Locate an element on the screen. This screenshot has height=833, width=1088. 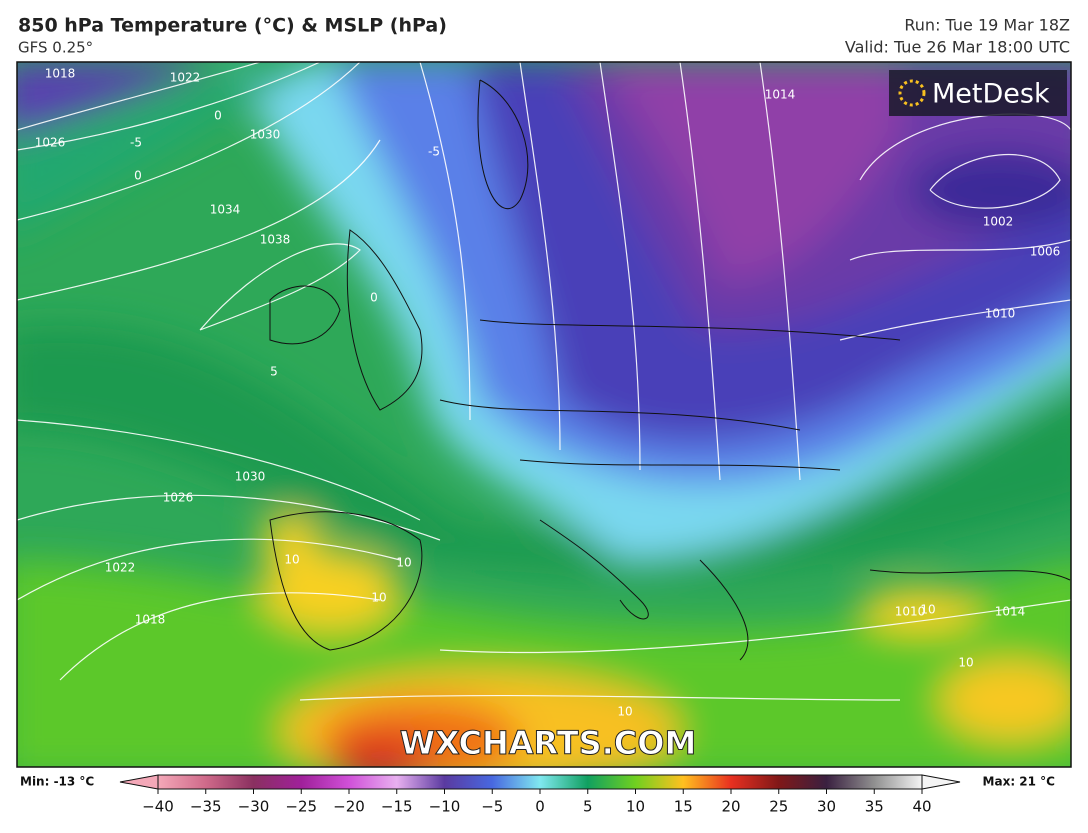
model: GFS 0.25° is located at coordinates (55, 48).